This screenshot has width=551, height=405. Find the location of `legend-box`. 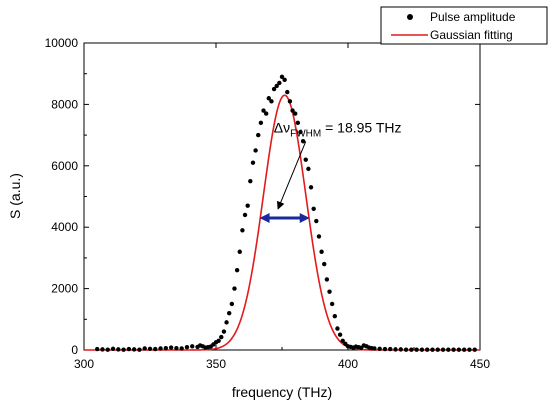

legend-box is located at coordinates (464, 25).